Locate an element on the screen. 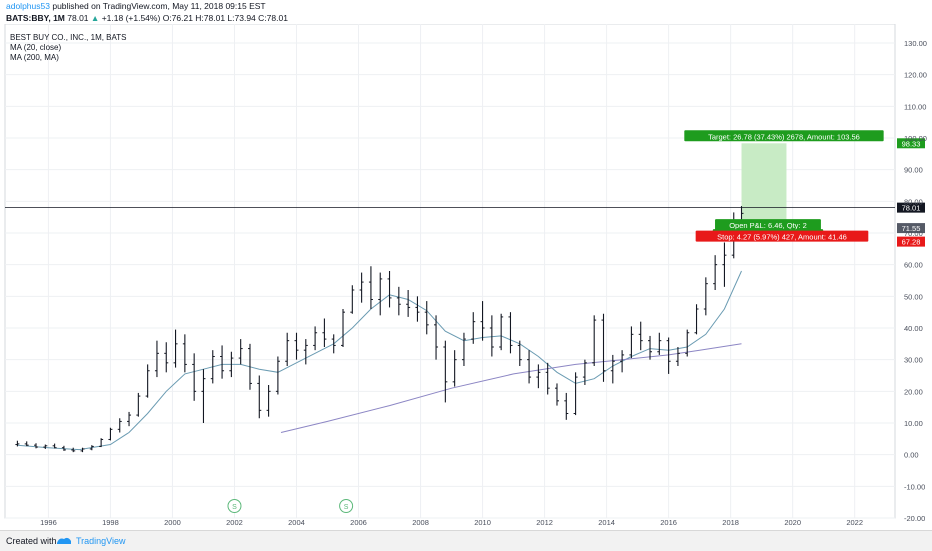 This screenshot has width=932, height=551. legend-ma200: MA (200, MA) is located at coordinates (34, 57).